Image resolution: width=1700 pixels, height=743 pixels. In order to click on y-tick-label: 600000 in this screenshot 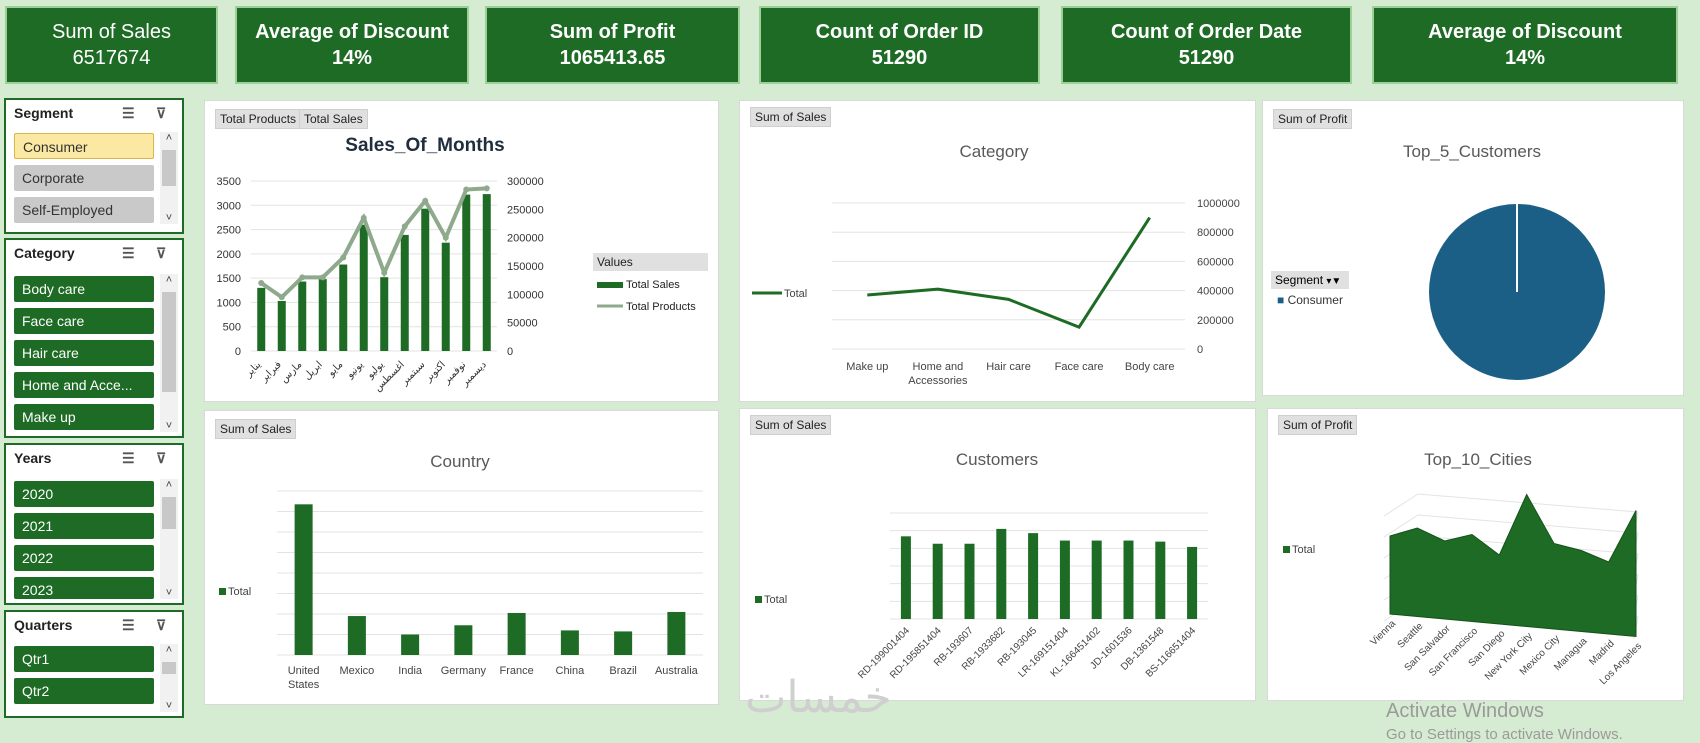, I will do `click(1215, 262)`.